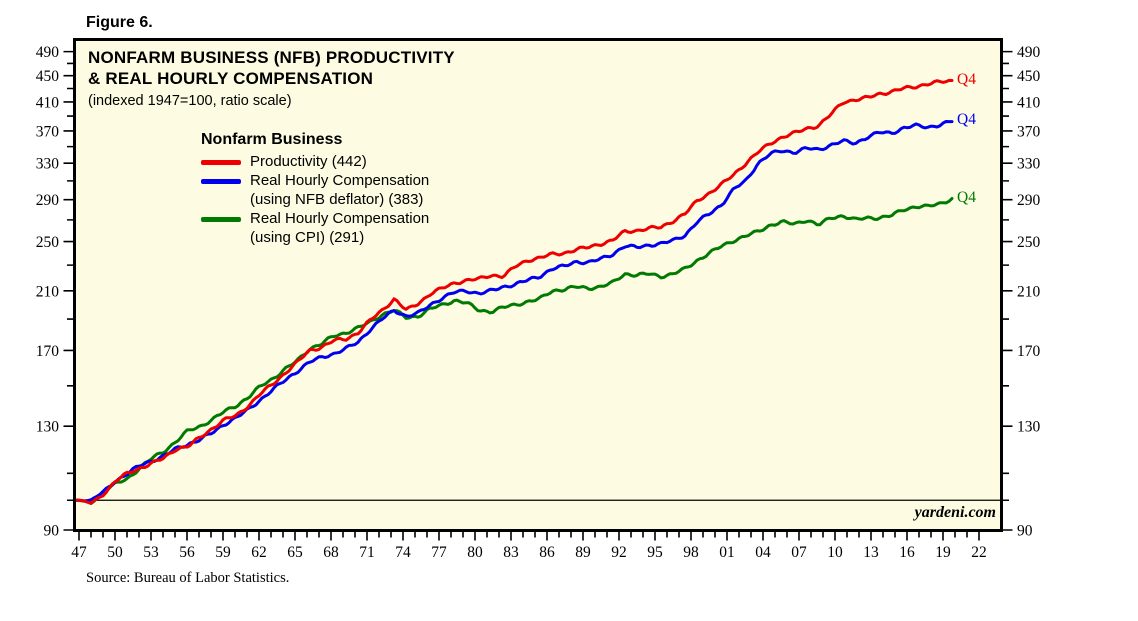 The width and height of the screenshot is (1138, 621). I want to click on legend-label: (using NFB deflator) (383), so click(337, 199).